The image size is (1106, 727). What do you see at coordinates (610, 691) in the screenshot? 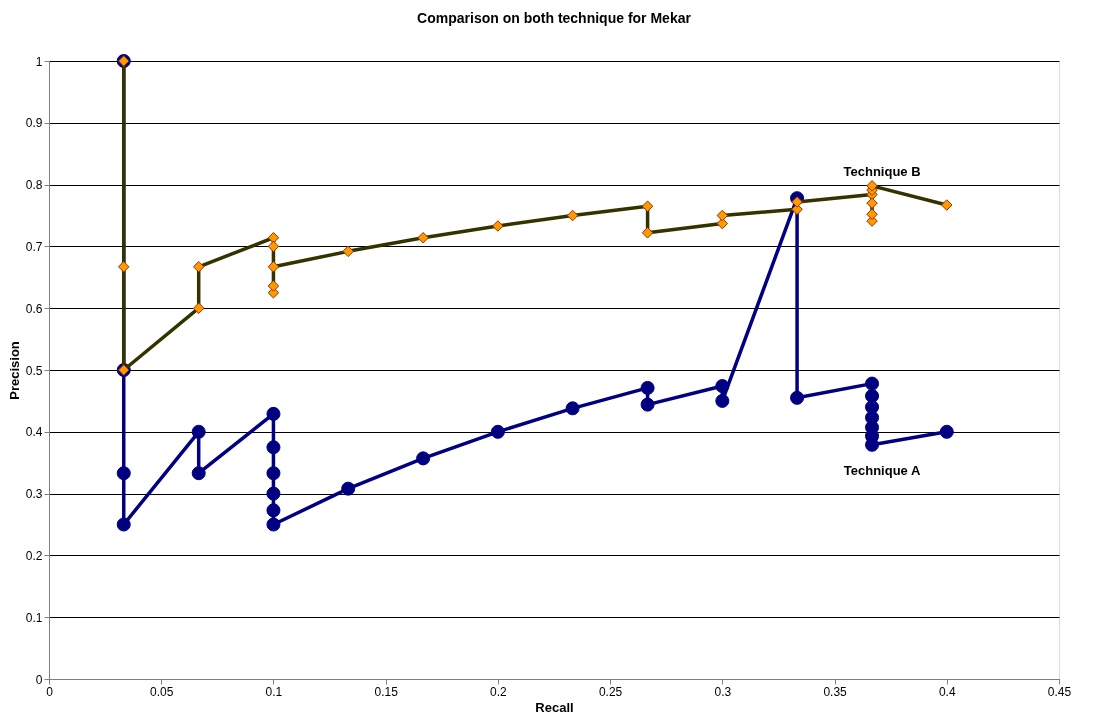
I see `x-tick-label: 0.25` at bounding box center [610, 691].